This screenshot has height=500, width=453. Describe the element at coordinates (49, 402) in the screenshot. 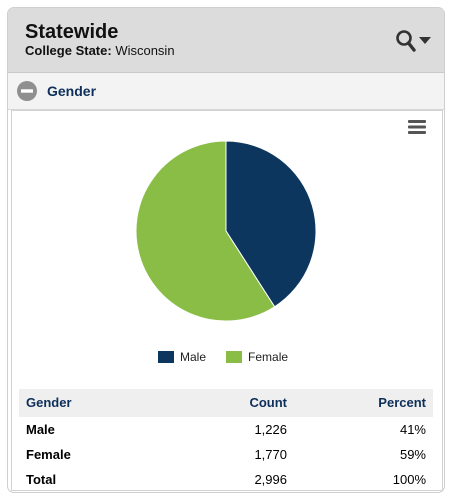

I see `header-gender: Gender` at that location.